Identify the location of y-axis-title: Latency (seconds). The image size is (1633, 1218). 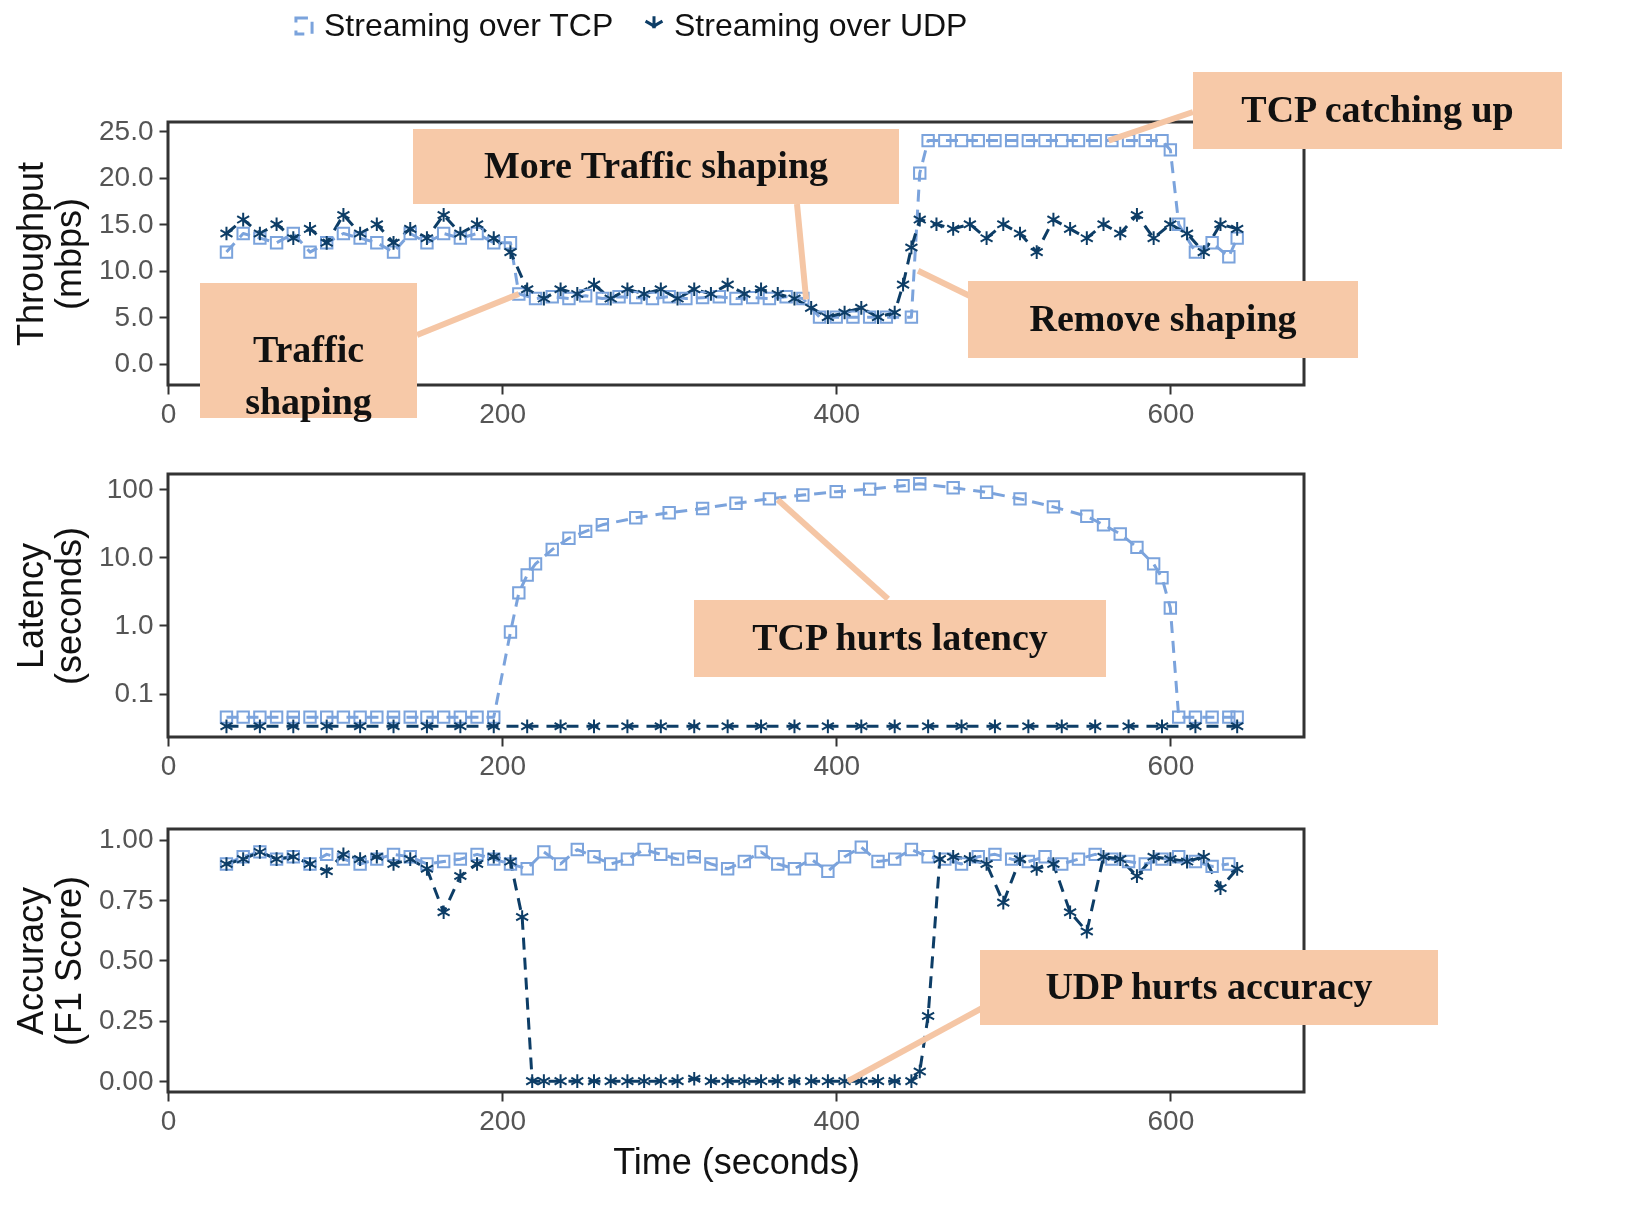
(49, 606).